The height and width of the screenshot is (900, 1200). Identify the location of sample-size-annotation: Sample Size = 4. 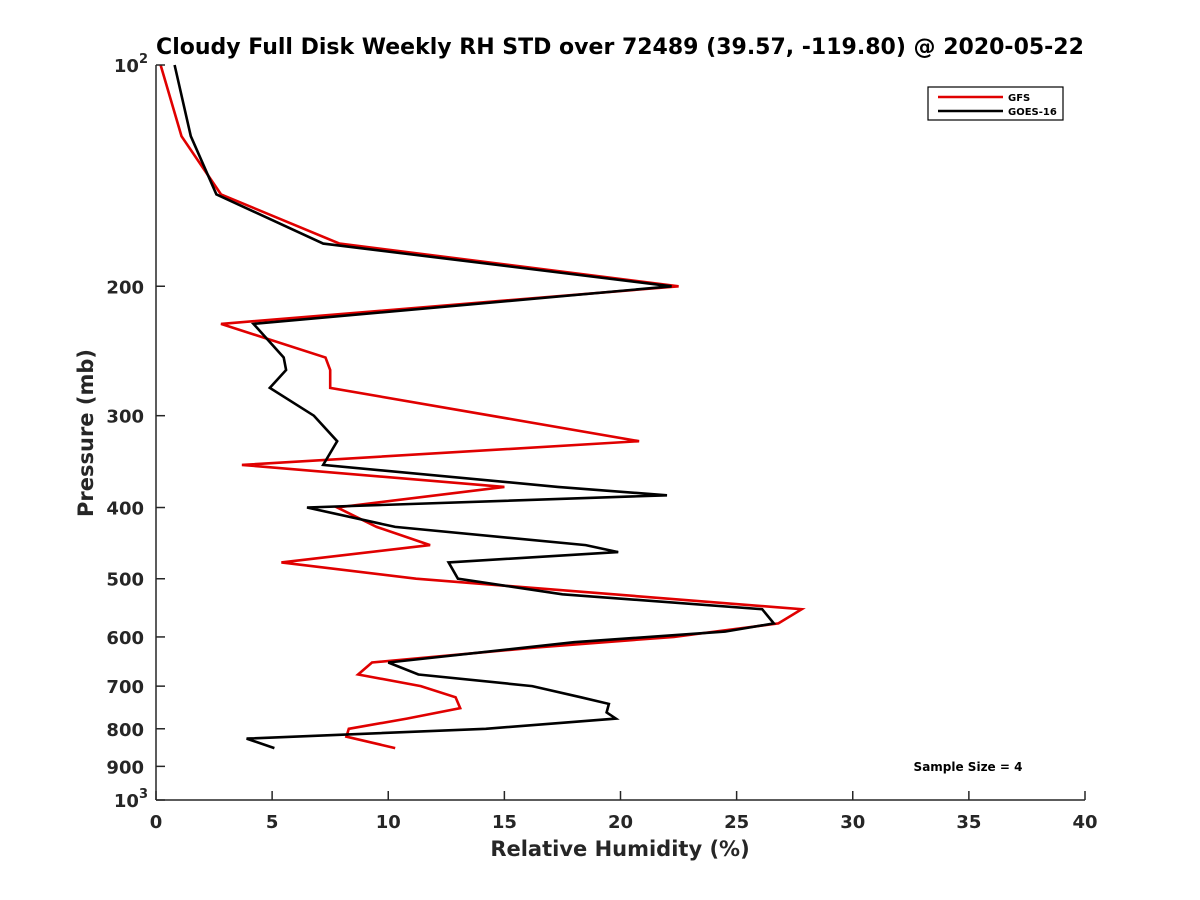
(968, 767).